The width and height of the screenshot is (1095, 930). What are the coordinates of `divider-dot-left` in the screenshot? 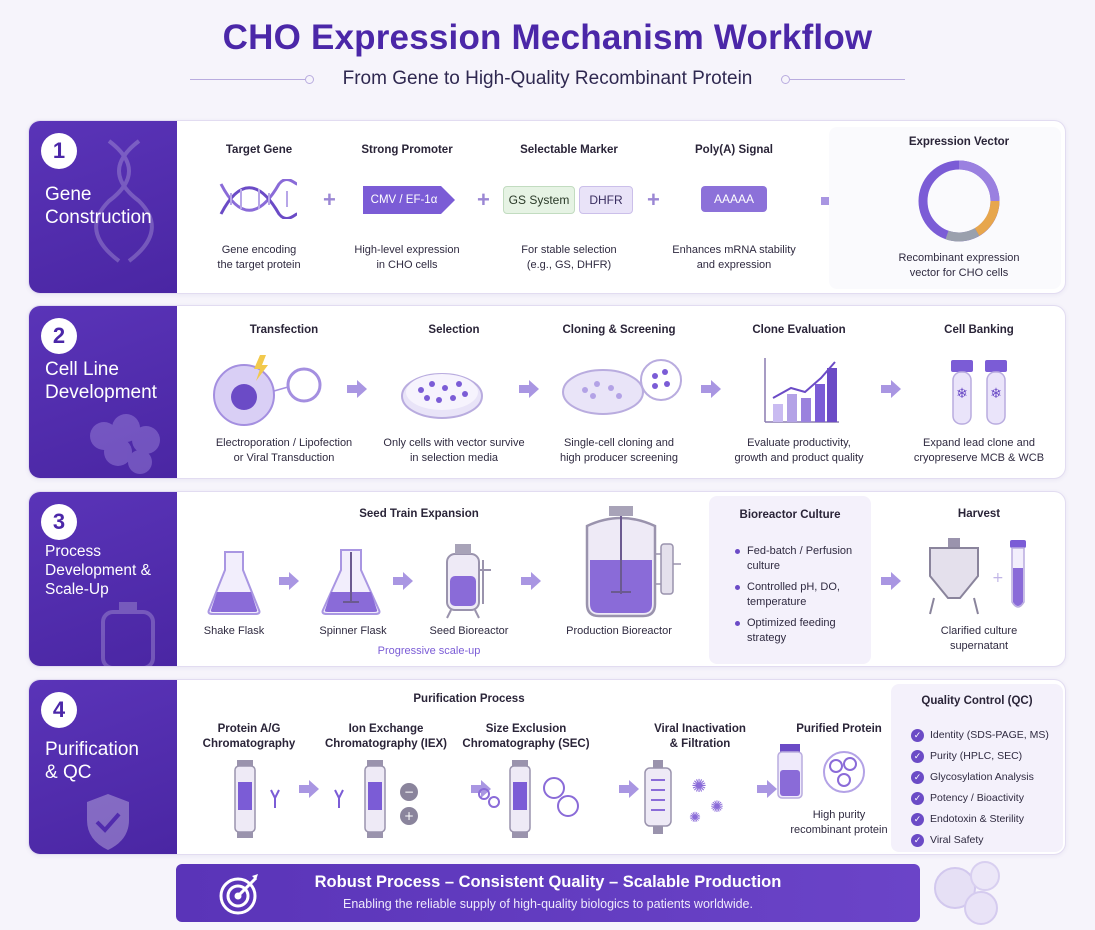 It's located at (309, 79).